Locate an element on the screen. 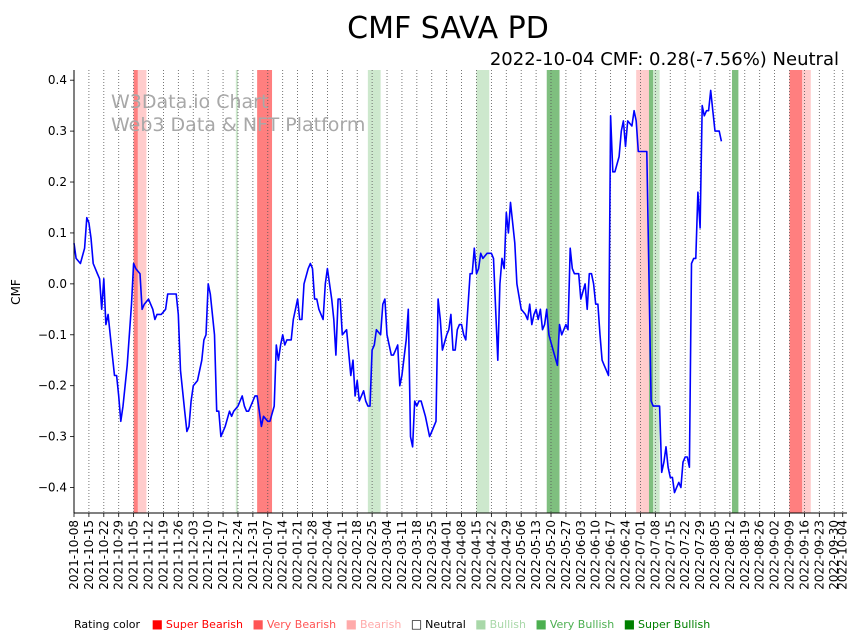 The height and width of the screenshot is (641, 867). x-tick-label: 2022-04-15 is located at coordinates (476, 555).